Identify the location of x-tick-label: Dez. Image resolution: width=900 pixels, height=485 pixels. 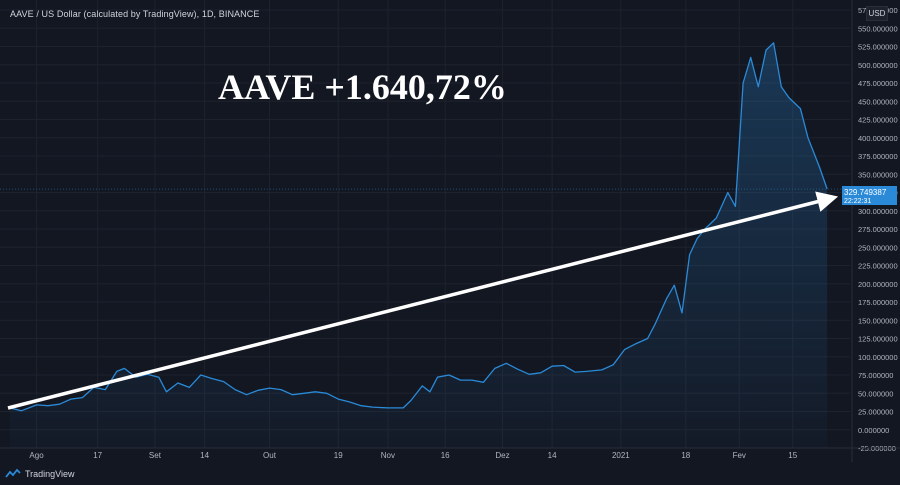
(502, 455).